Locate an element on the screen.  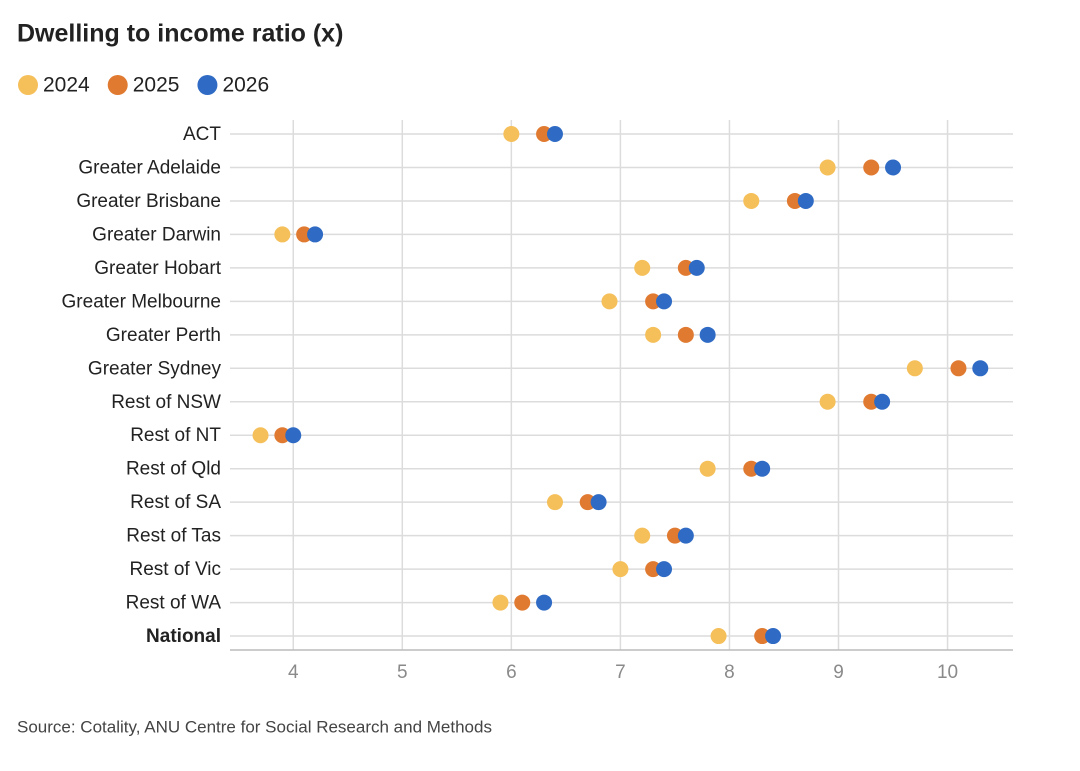
category-label: Rest of NT is located at coordinates (175, 435).